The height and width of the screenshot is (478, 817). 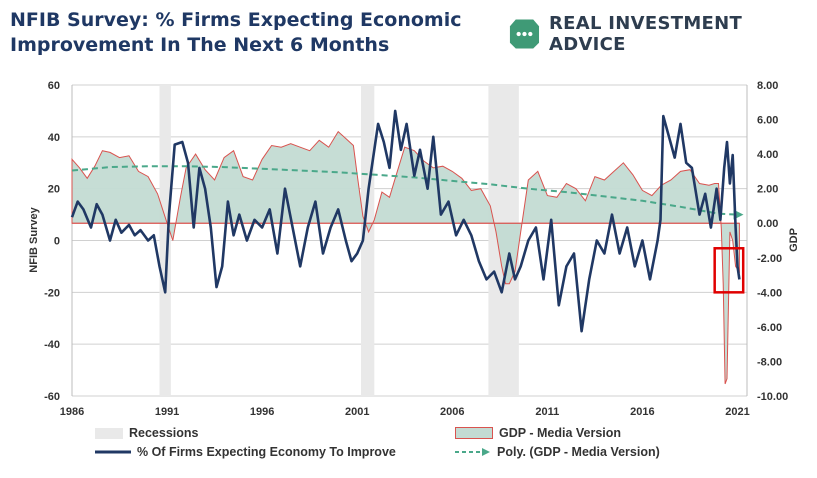 What do you see at coordinates (34, 239) in the screenshot?
I see `y-axis-label: NFIB Survey` at bounding box center [34, 239].